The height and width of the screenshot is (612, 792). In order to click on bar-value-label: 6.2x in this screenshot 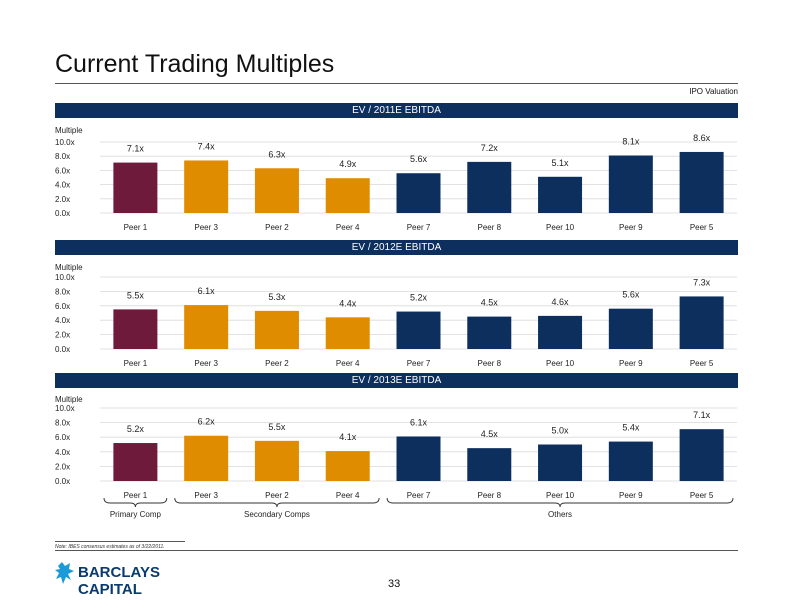, I will do `click(207, 422)`.